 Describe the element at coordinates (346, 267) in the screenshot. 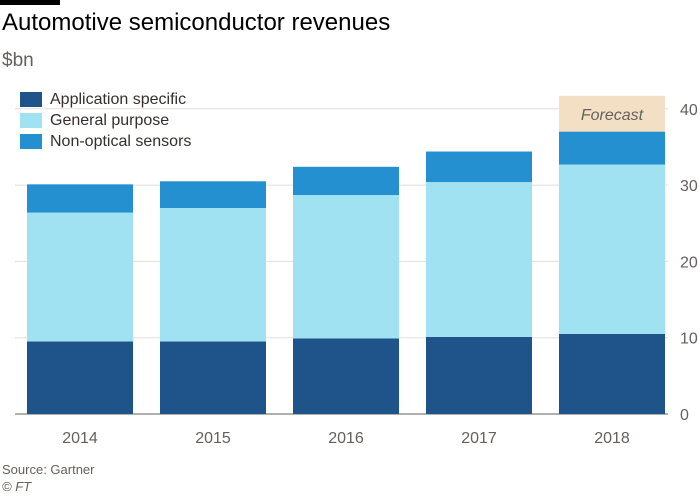

I see `bar-2016-general-purpose` at that location.